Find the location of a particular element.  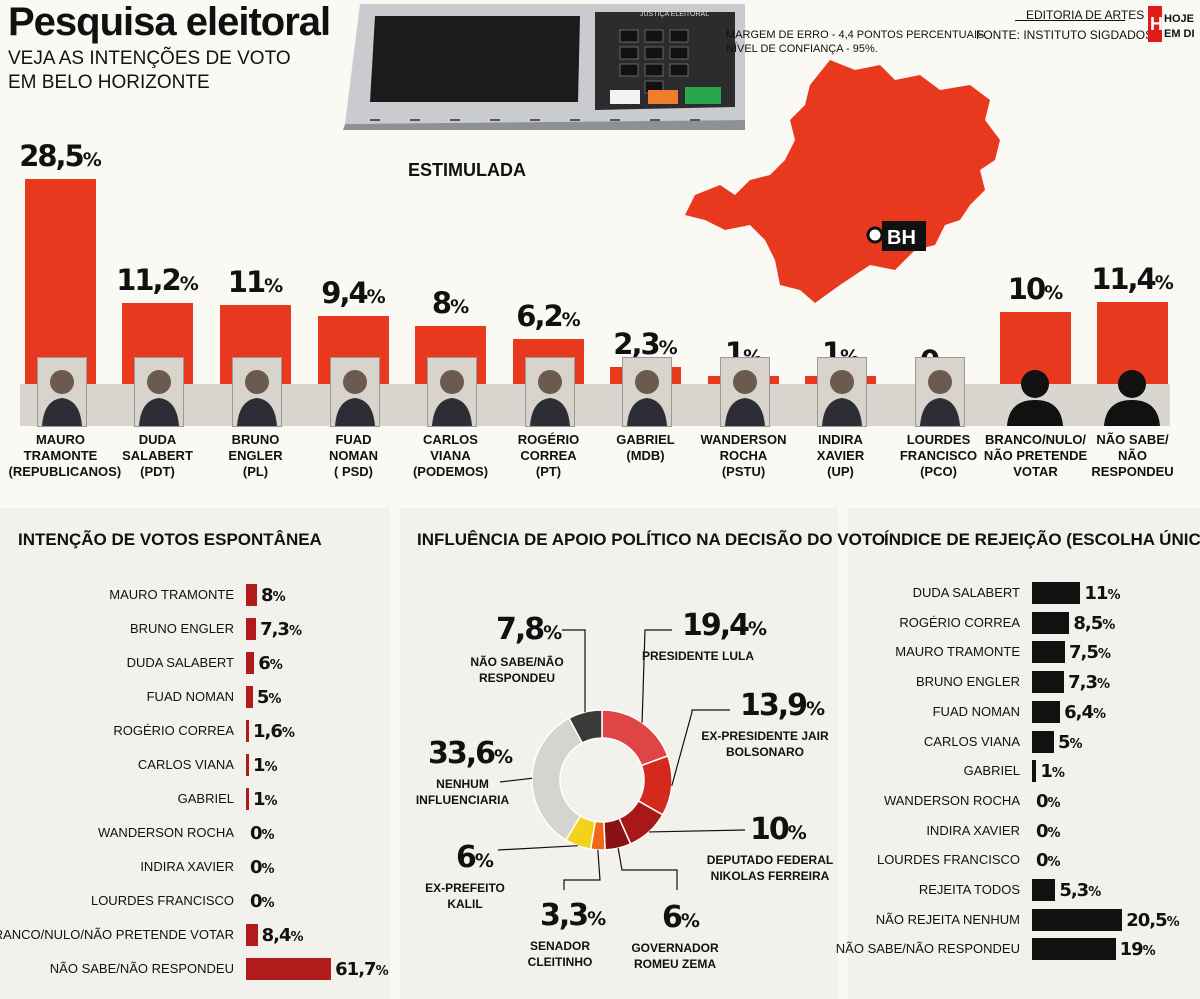

urna-label: JUSTIÇA ELEITORAL is located at coordinates (674, 14).